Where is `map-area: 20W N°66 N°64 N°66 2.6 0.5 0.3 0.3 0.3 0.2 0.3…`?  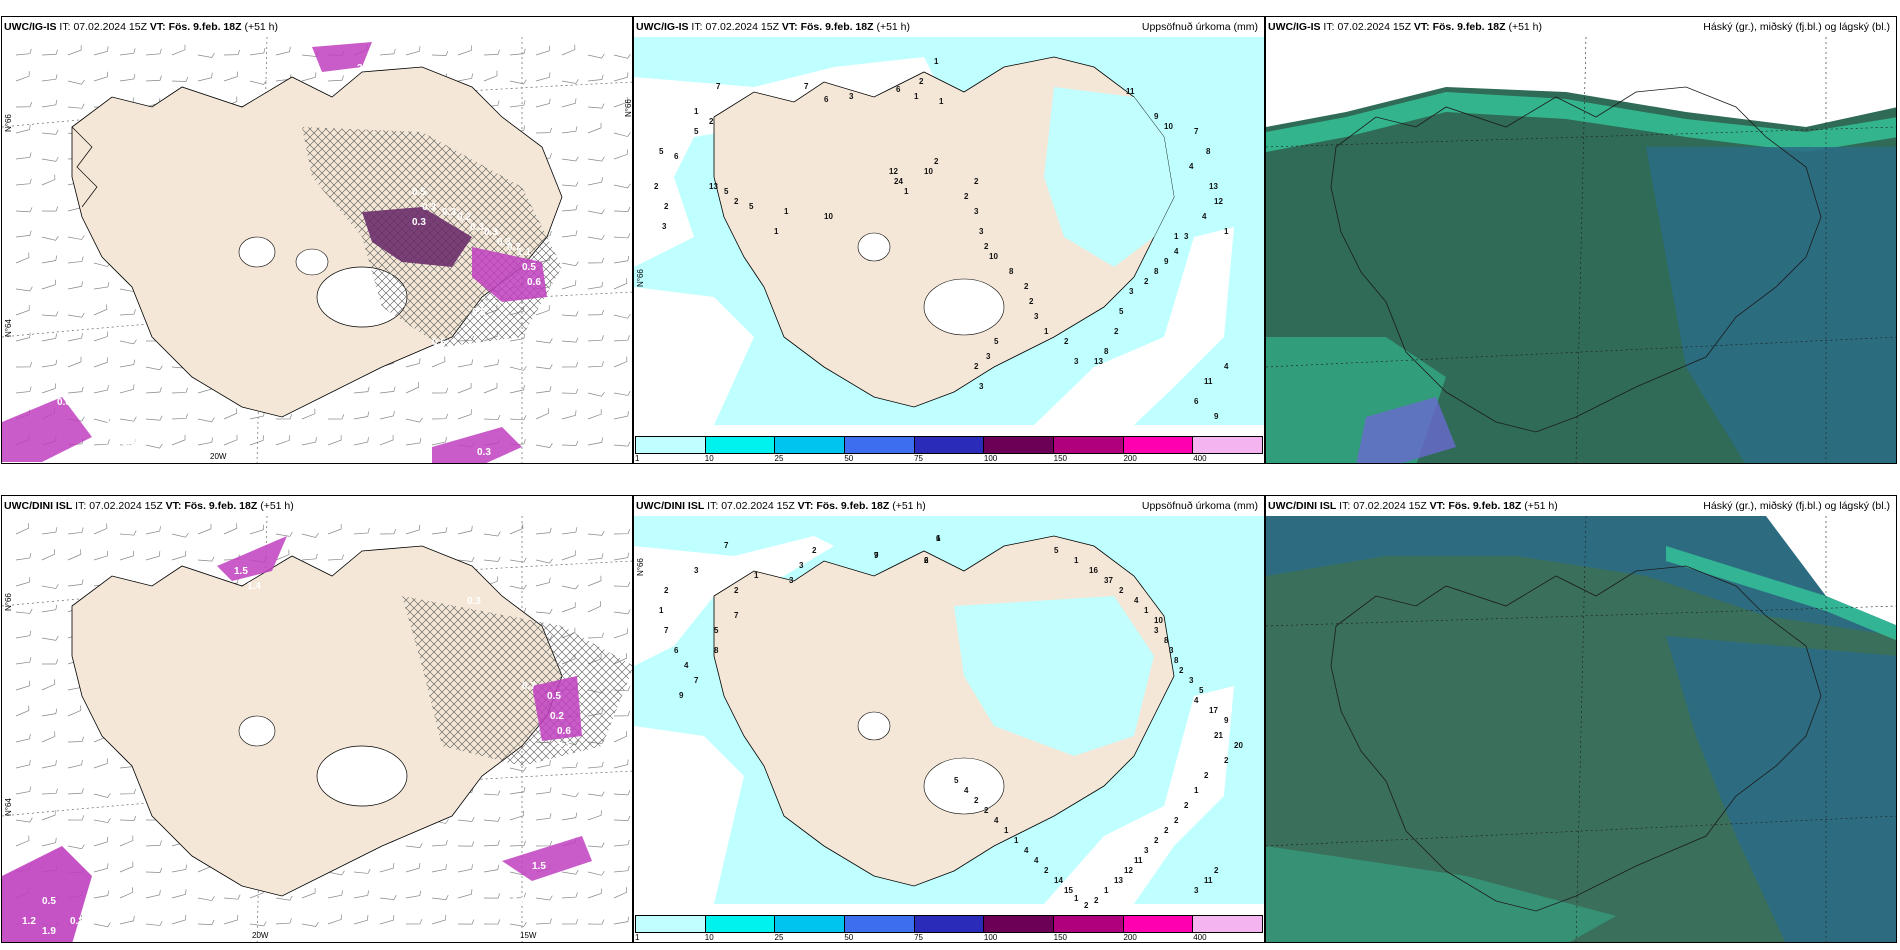 map-area: 20W N°66 N°64 N°66 2.6 0.5 0.3 0.3 0.3 0.2 0.3… is located at coordinates (317, 250).